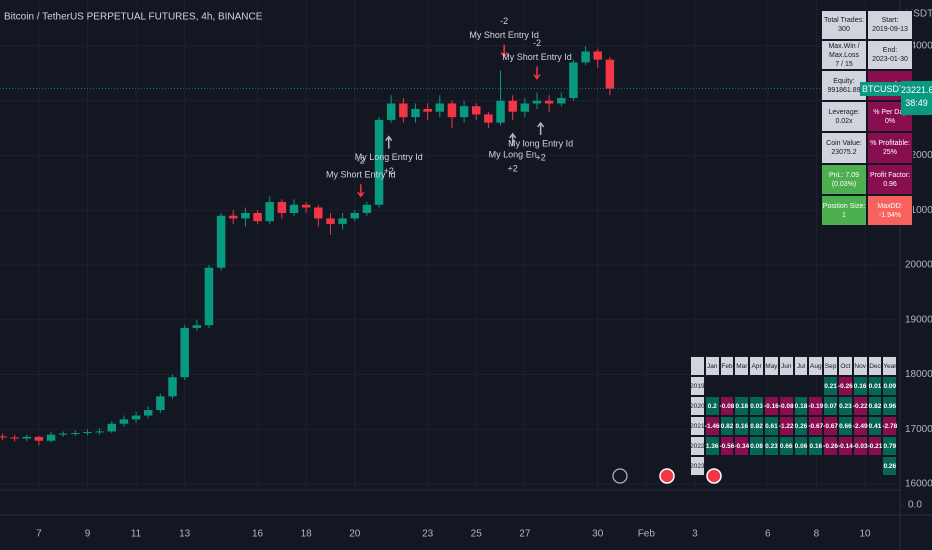  What do you see at coordinates (513, 154) in the screenshot?
I see `signal-label: My Long En` at bounding box center [513, 154].